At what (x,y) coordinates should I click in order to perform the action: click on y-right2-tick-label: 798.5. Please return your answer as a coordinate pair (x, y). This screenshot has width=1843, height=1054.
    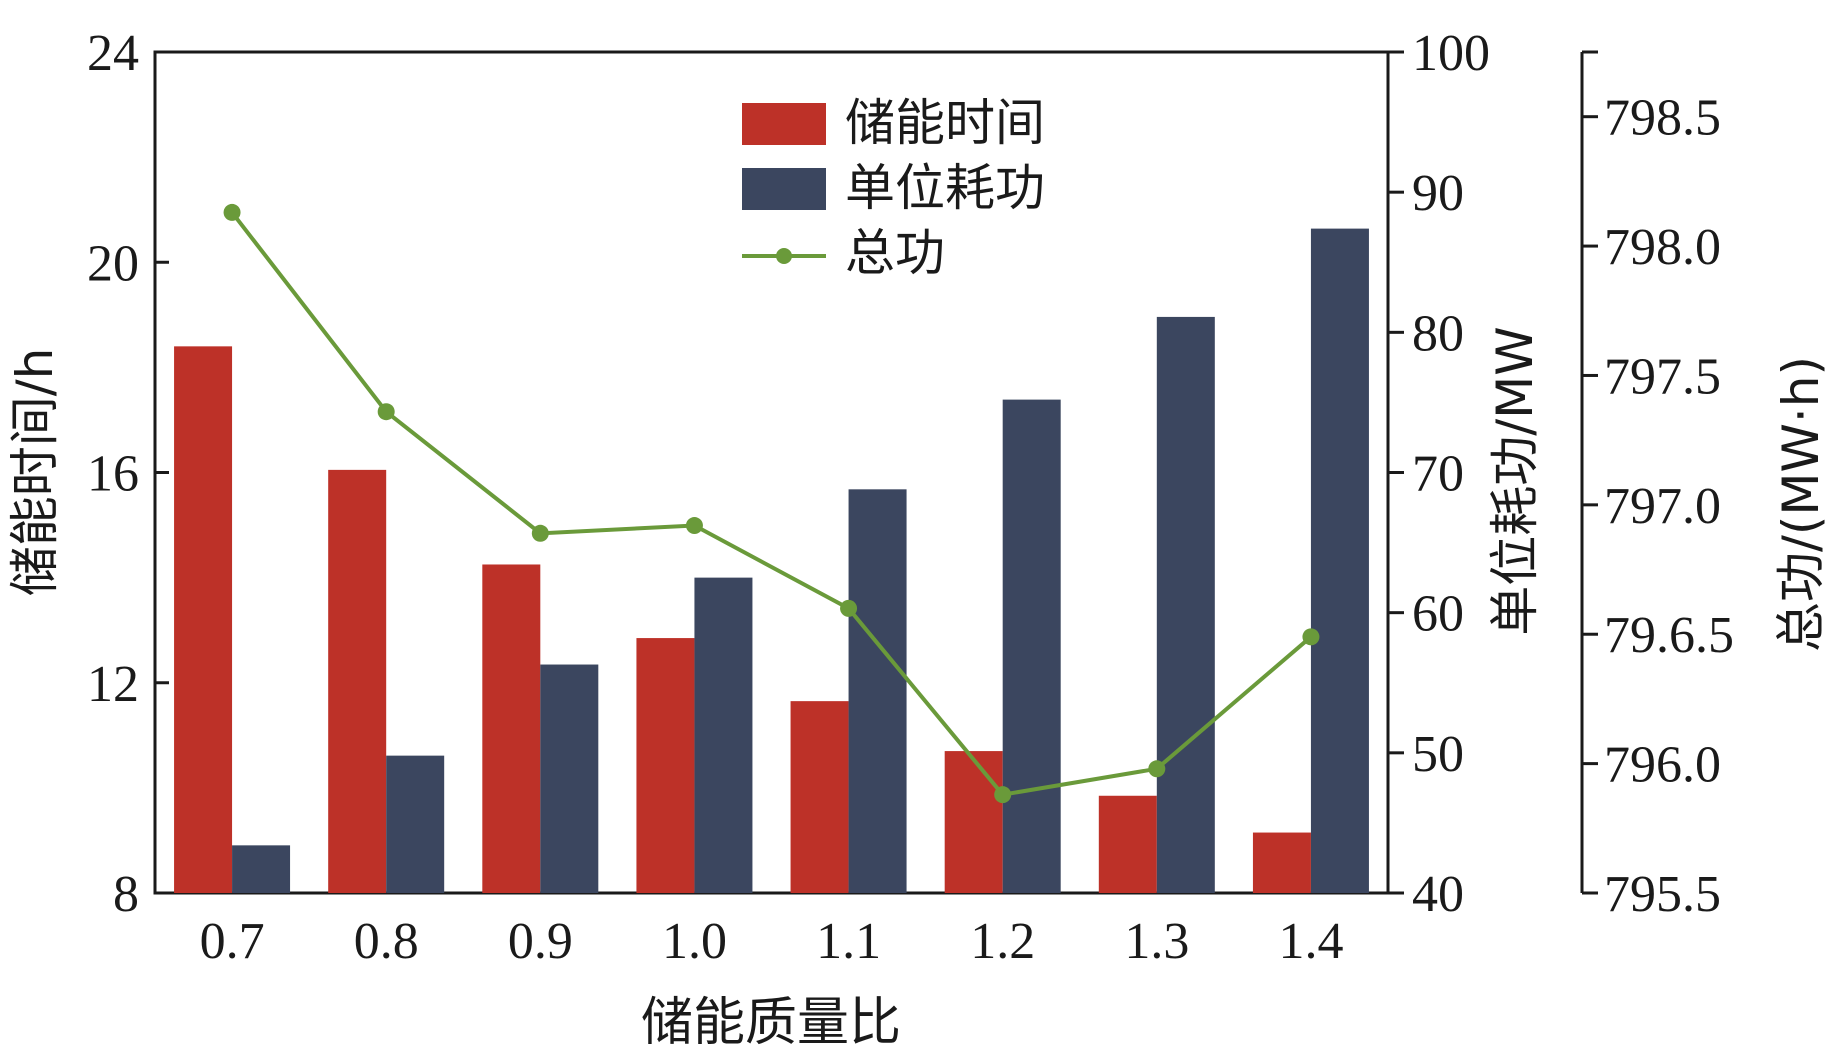
    Looking at the image, I should click on (1662, 118).